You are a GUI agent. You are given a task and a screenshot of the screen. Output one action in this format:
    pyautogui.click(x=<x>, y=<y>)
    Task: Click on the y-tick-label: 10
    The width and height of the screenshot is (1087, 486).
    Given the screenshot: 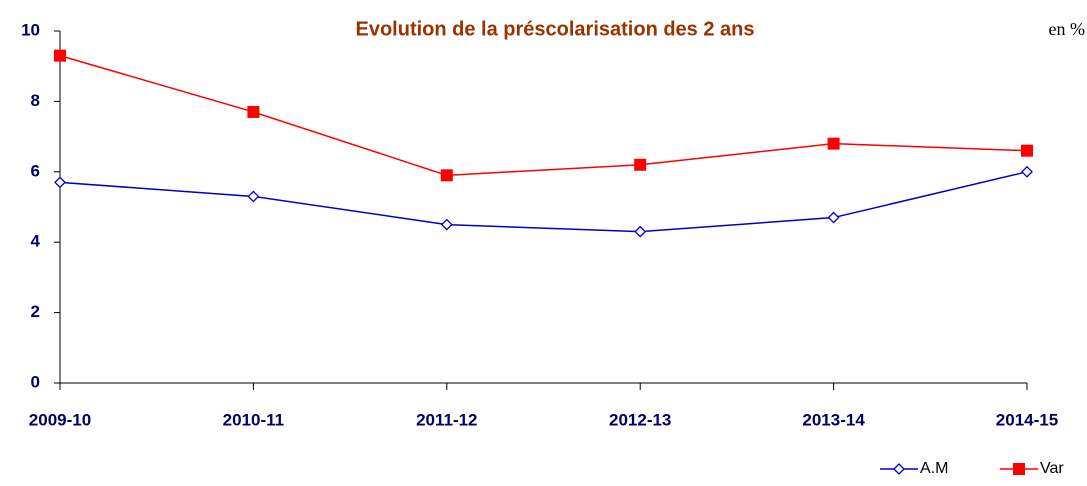 What is the action you would take?
    pyautogui.click(x=30, y=29)
    